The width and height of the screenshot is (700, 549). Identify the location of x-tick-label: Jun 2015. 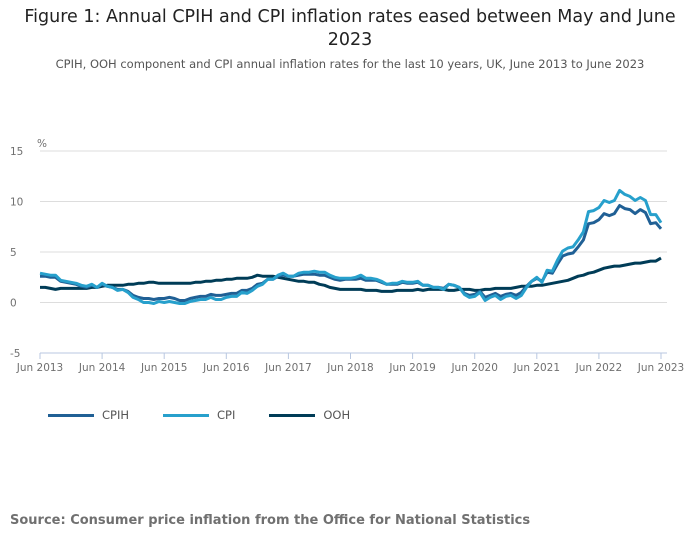
(163, 368).